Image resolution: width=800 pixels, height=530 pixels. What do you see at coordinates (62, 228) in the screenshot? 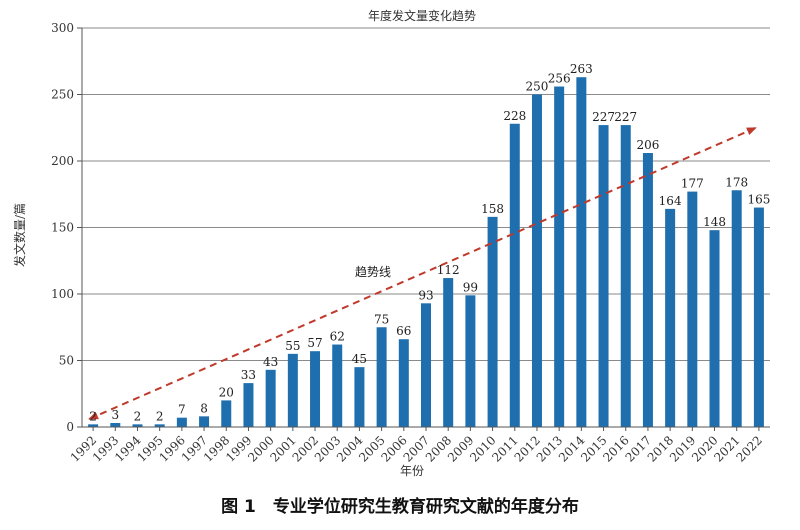
I see `y-tick-label: 150` at bounding box center [62, 228].